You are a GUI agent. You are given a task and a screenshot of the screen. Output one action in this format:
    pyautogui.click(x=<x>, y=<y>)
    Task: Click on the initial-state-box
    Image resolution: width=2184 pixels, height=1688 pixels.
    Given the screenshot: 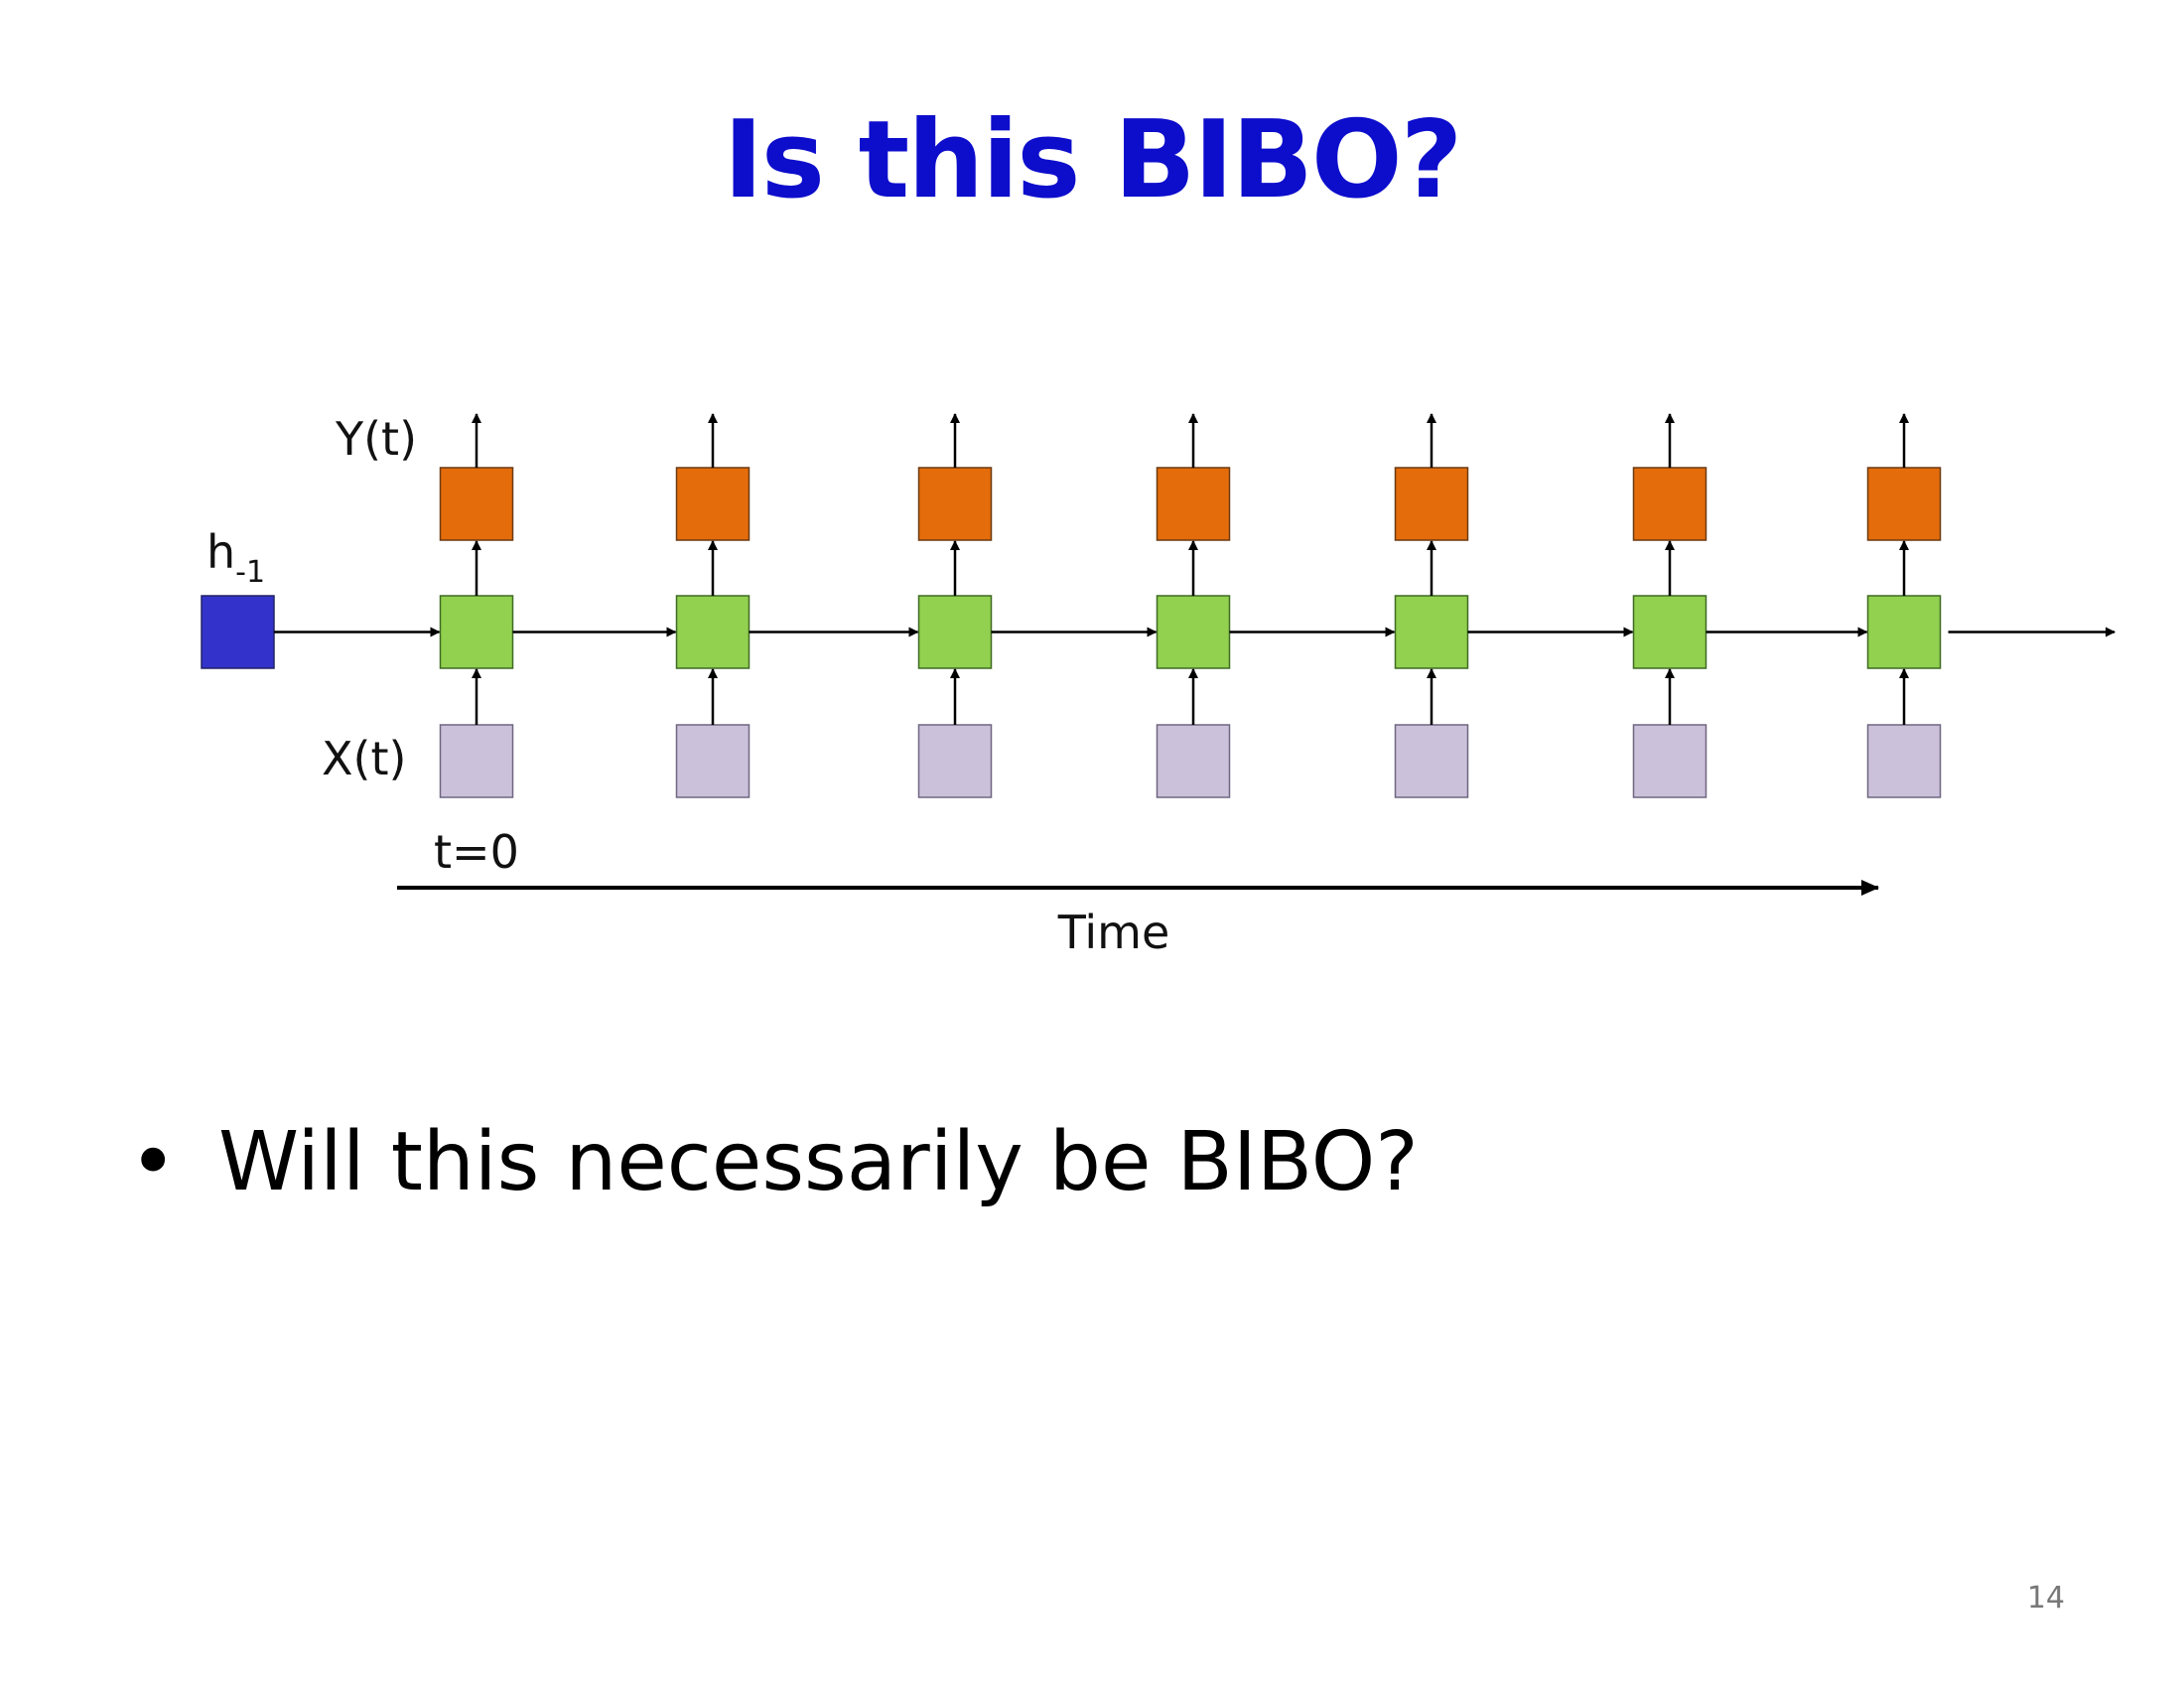 What is the action you would take?
    pyautogui.click(x=238, y=632)
    